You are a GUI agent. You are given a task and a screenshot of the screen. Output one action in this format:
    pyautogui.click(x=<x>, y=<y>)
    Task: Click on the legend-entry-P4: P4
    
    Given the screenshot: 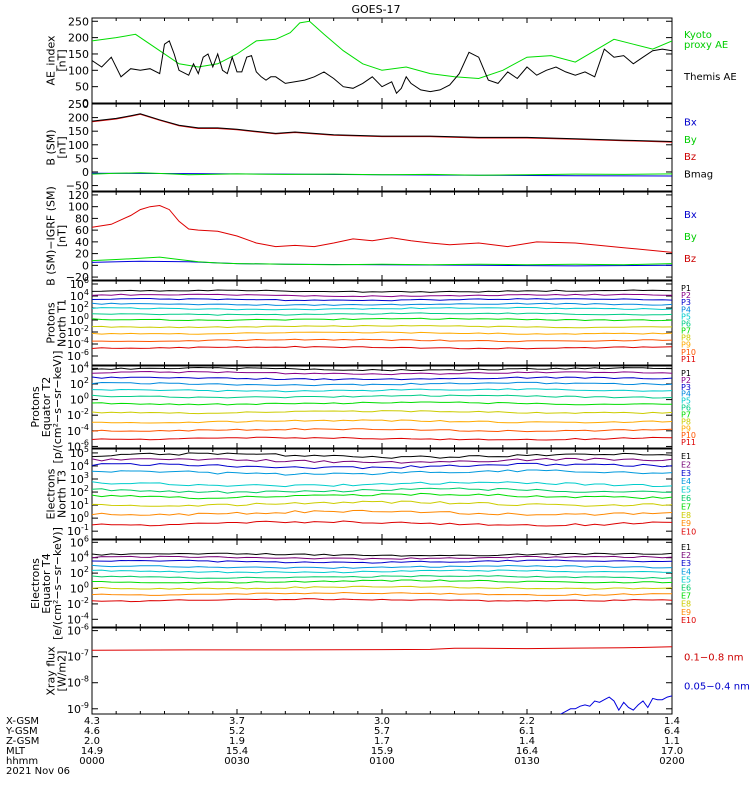 What is the action you would take?
    pyautogui.click(x=686, y=309)
    